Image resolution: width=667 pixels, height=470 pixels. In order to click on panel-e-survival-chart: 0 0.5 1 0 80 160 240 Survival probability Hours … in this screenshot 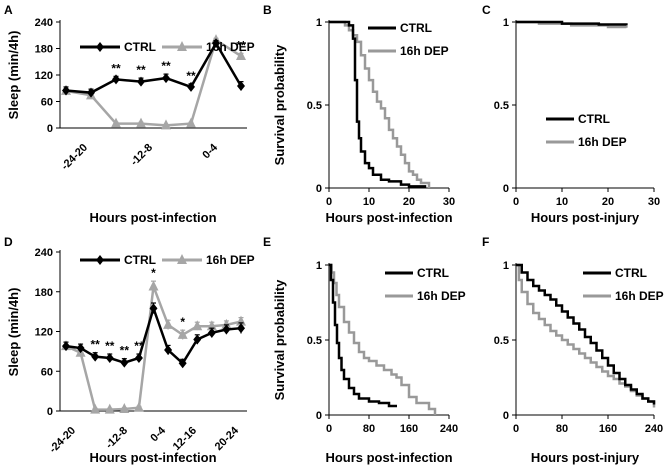, I will do `click(369, 362)`.